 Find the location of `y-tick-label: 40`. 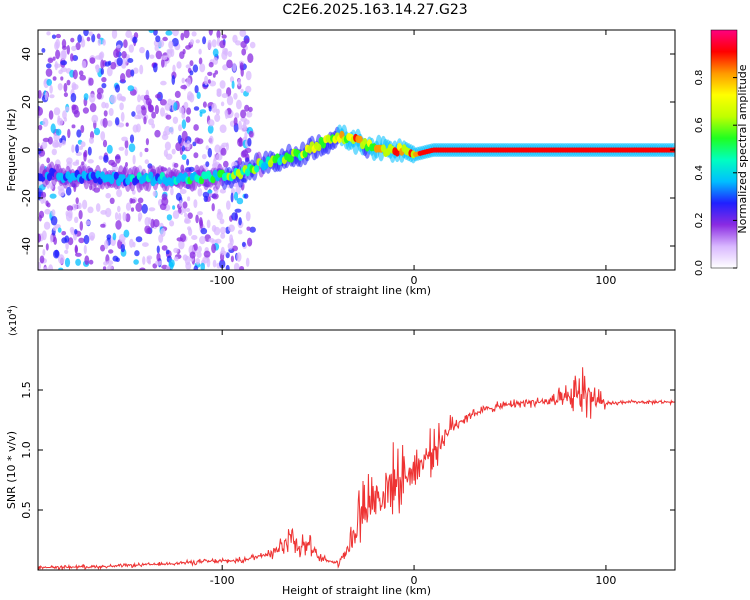

y-tick-label: 40 is located at coordinates (26, 54).